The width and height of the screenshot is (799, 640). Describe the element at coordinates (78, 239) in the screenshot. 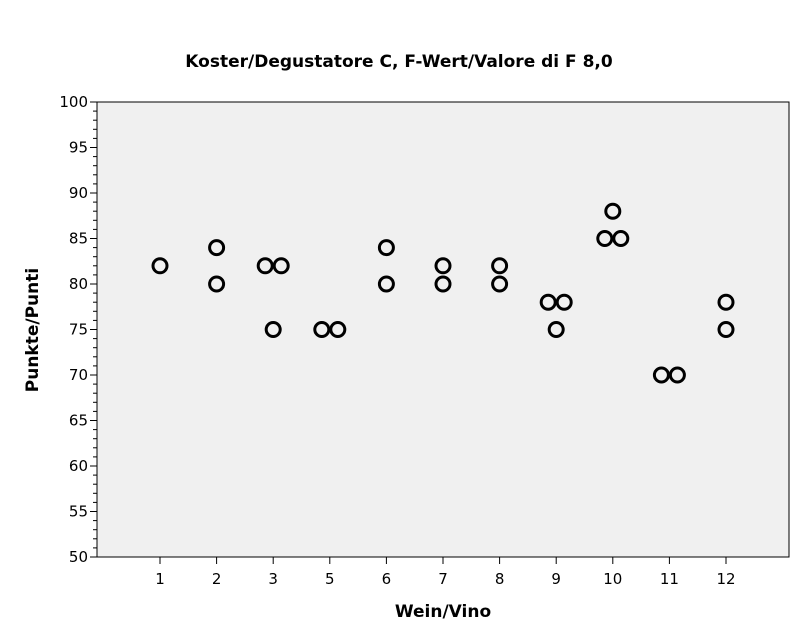

I see `y-tick-label: 85` at that location.